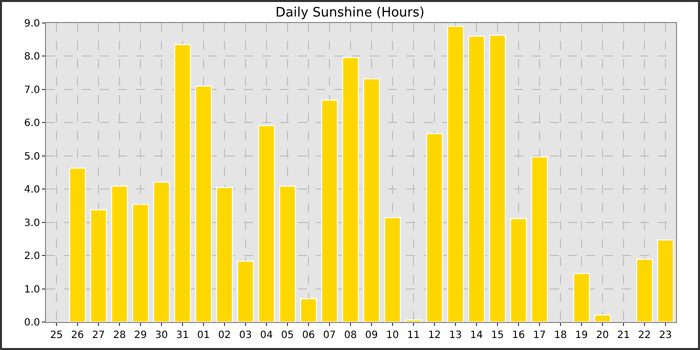  I want to click on x-tick-label: 15, so click(497, 335).